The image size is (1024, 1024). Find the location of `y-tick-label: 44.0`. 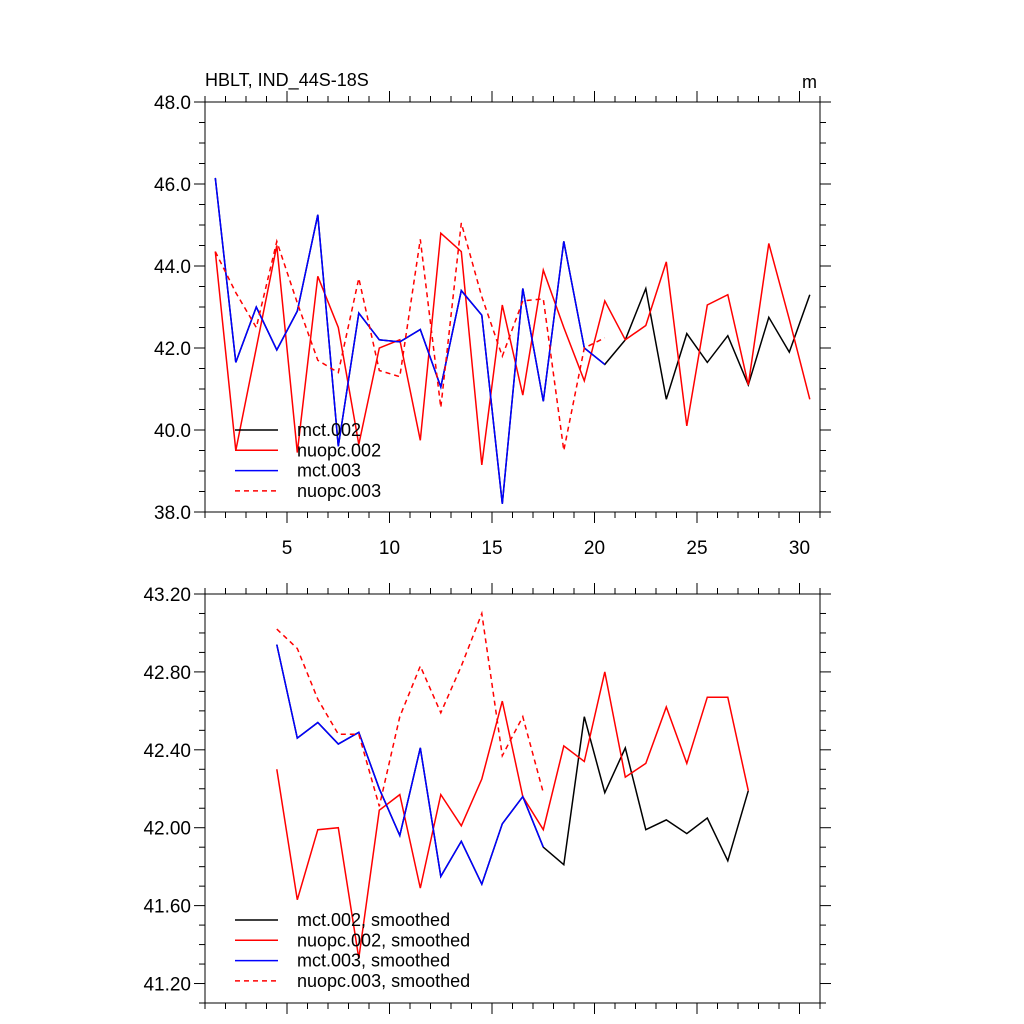

y-tick-label: 44.0 is located at coordinates (172, 267).